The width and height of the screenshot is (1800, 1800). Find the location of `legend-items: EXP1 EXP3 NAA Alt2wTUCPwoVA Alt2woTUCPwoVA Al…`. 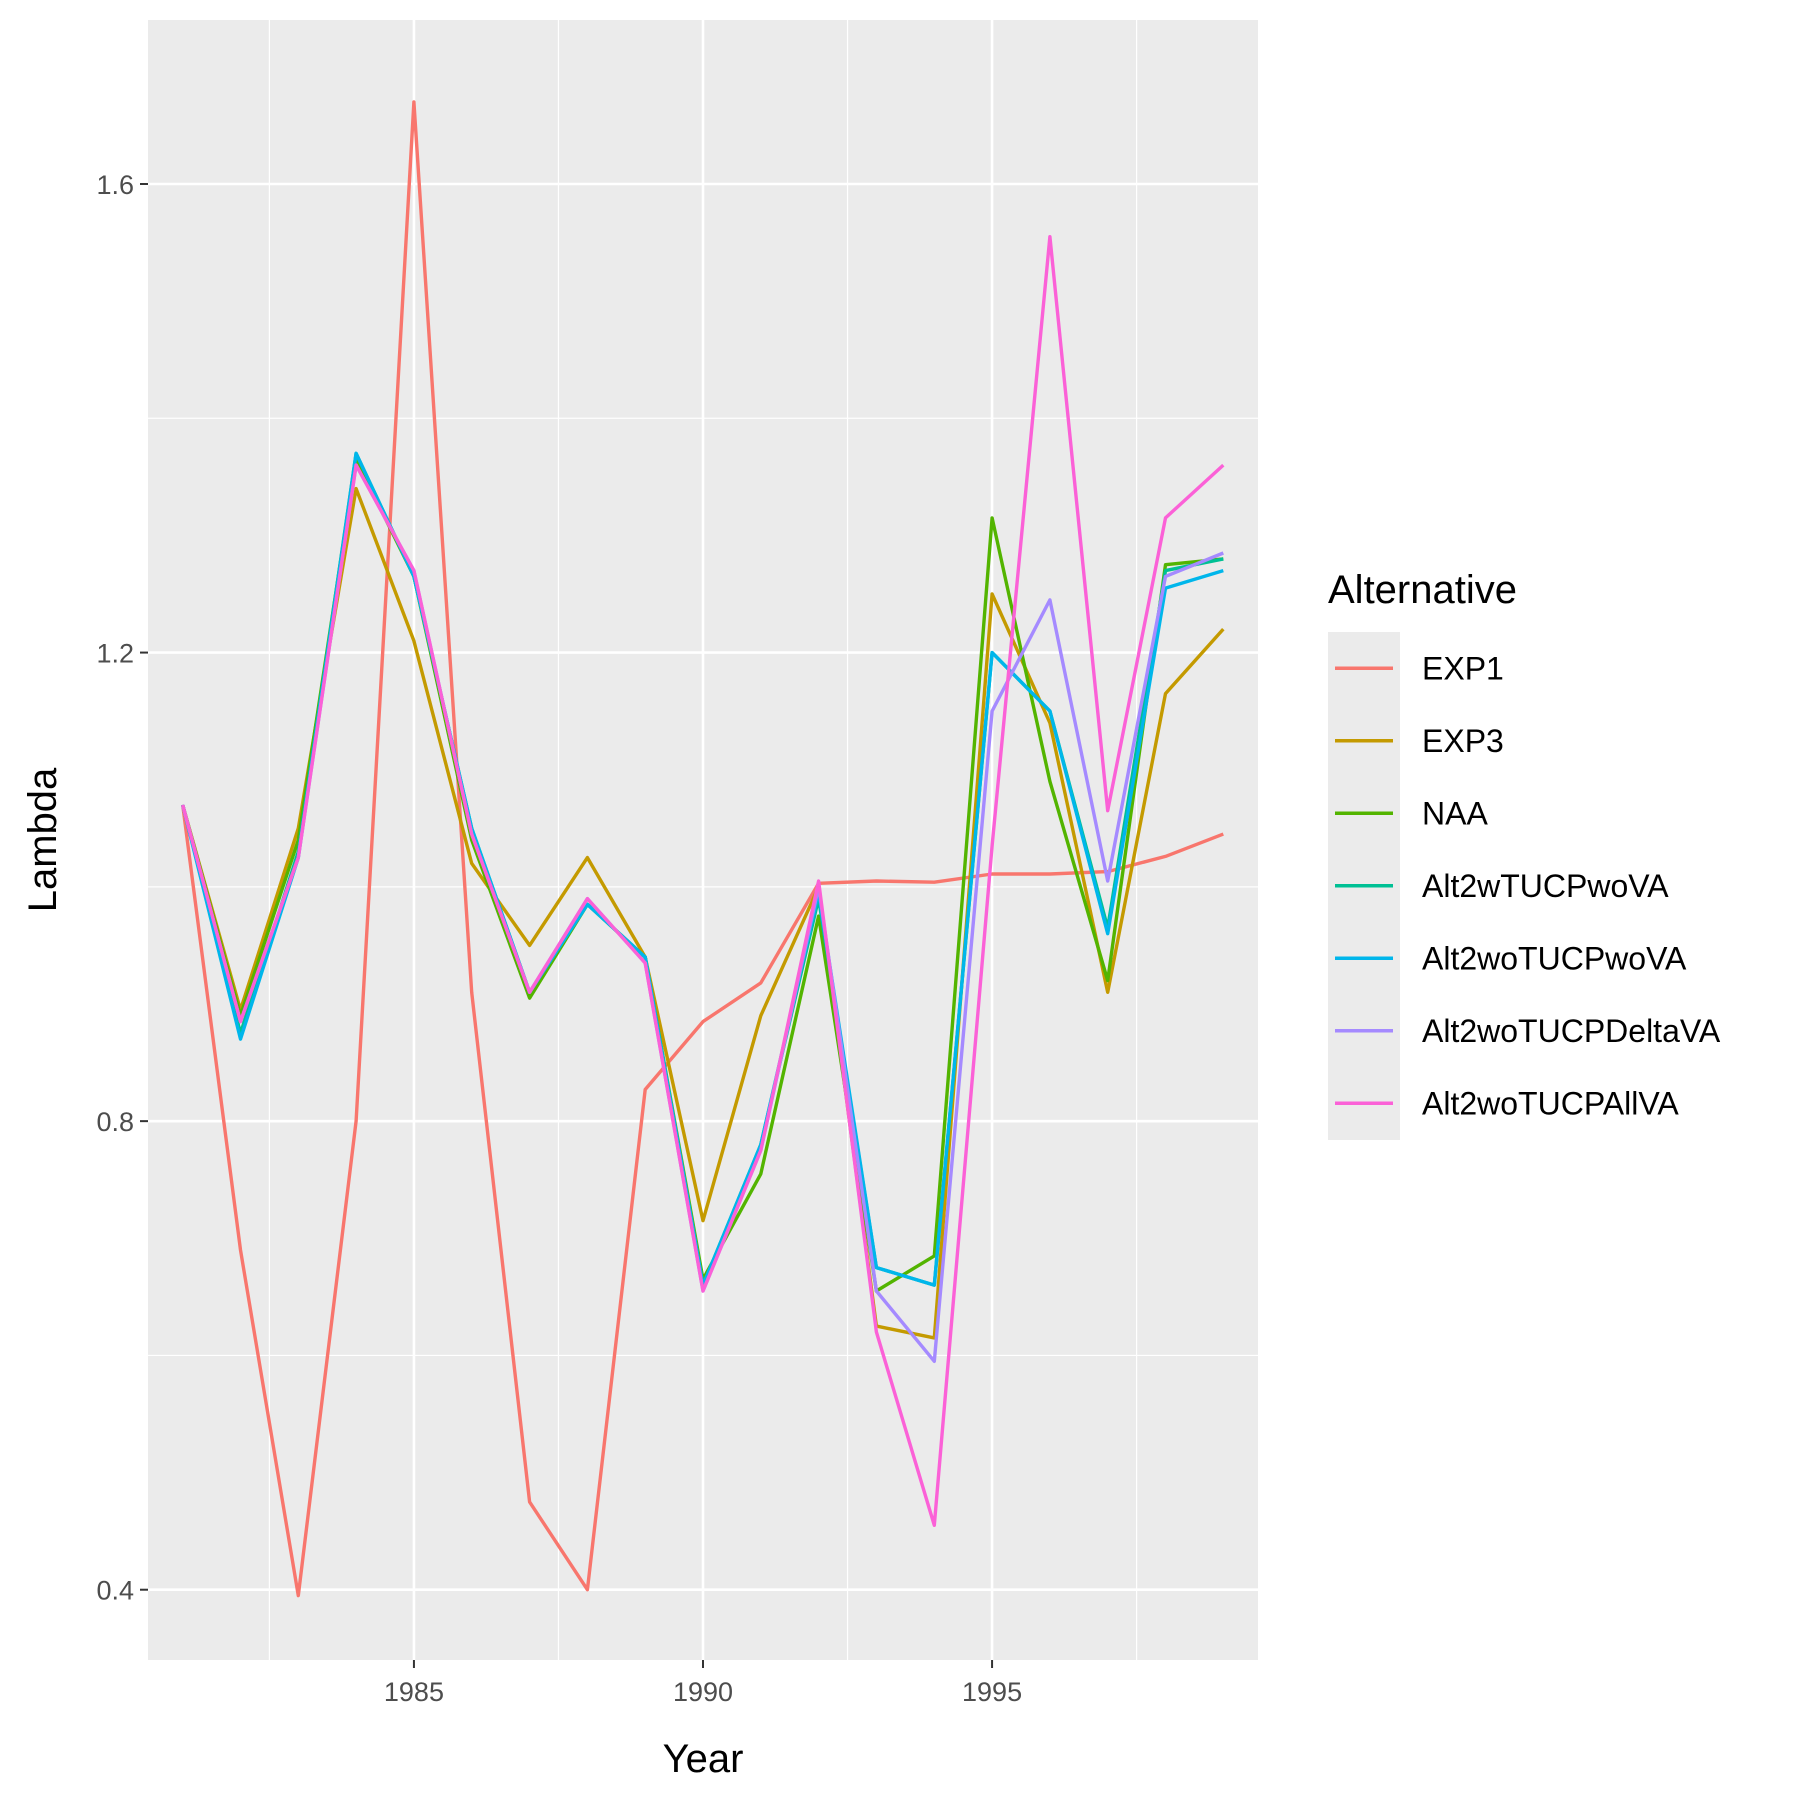

legend-items: EXP1 EXP3 NAA Alt2wTUCPwoVA Alt2woTUCPwoVA Al… is located at coordinates (1528, 885).